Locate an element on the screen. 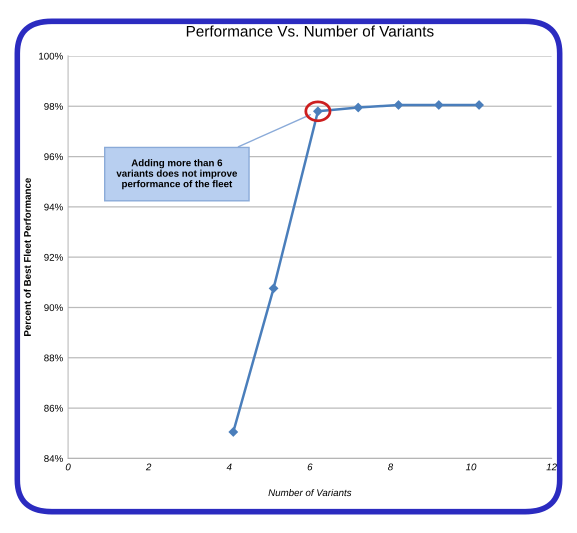  y-tick-label: 86% is located at coordinates (53, 408).